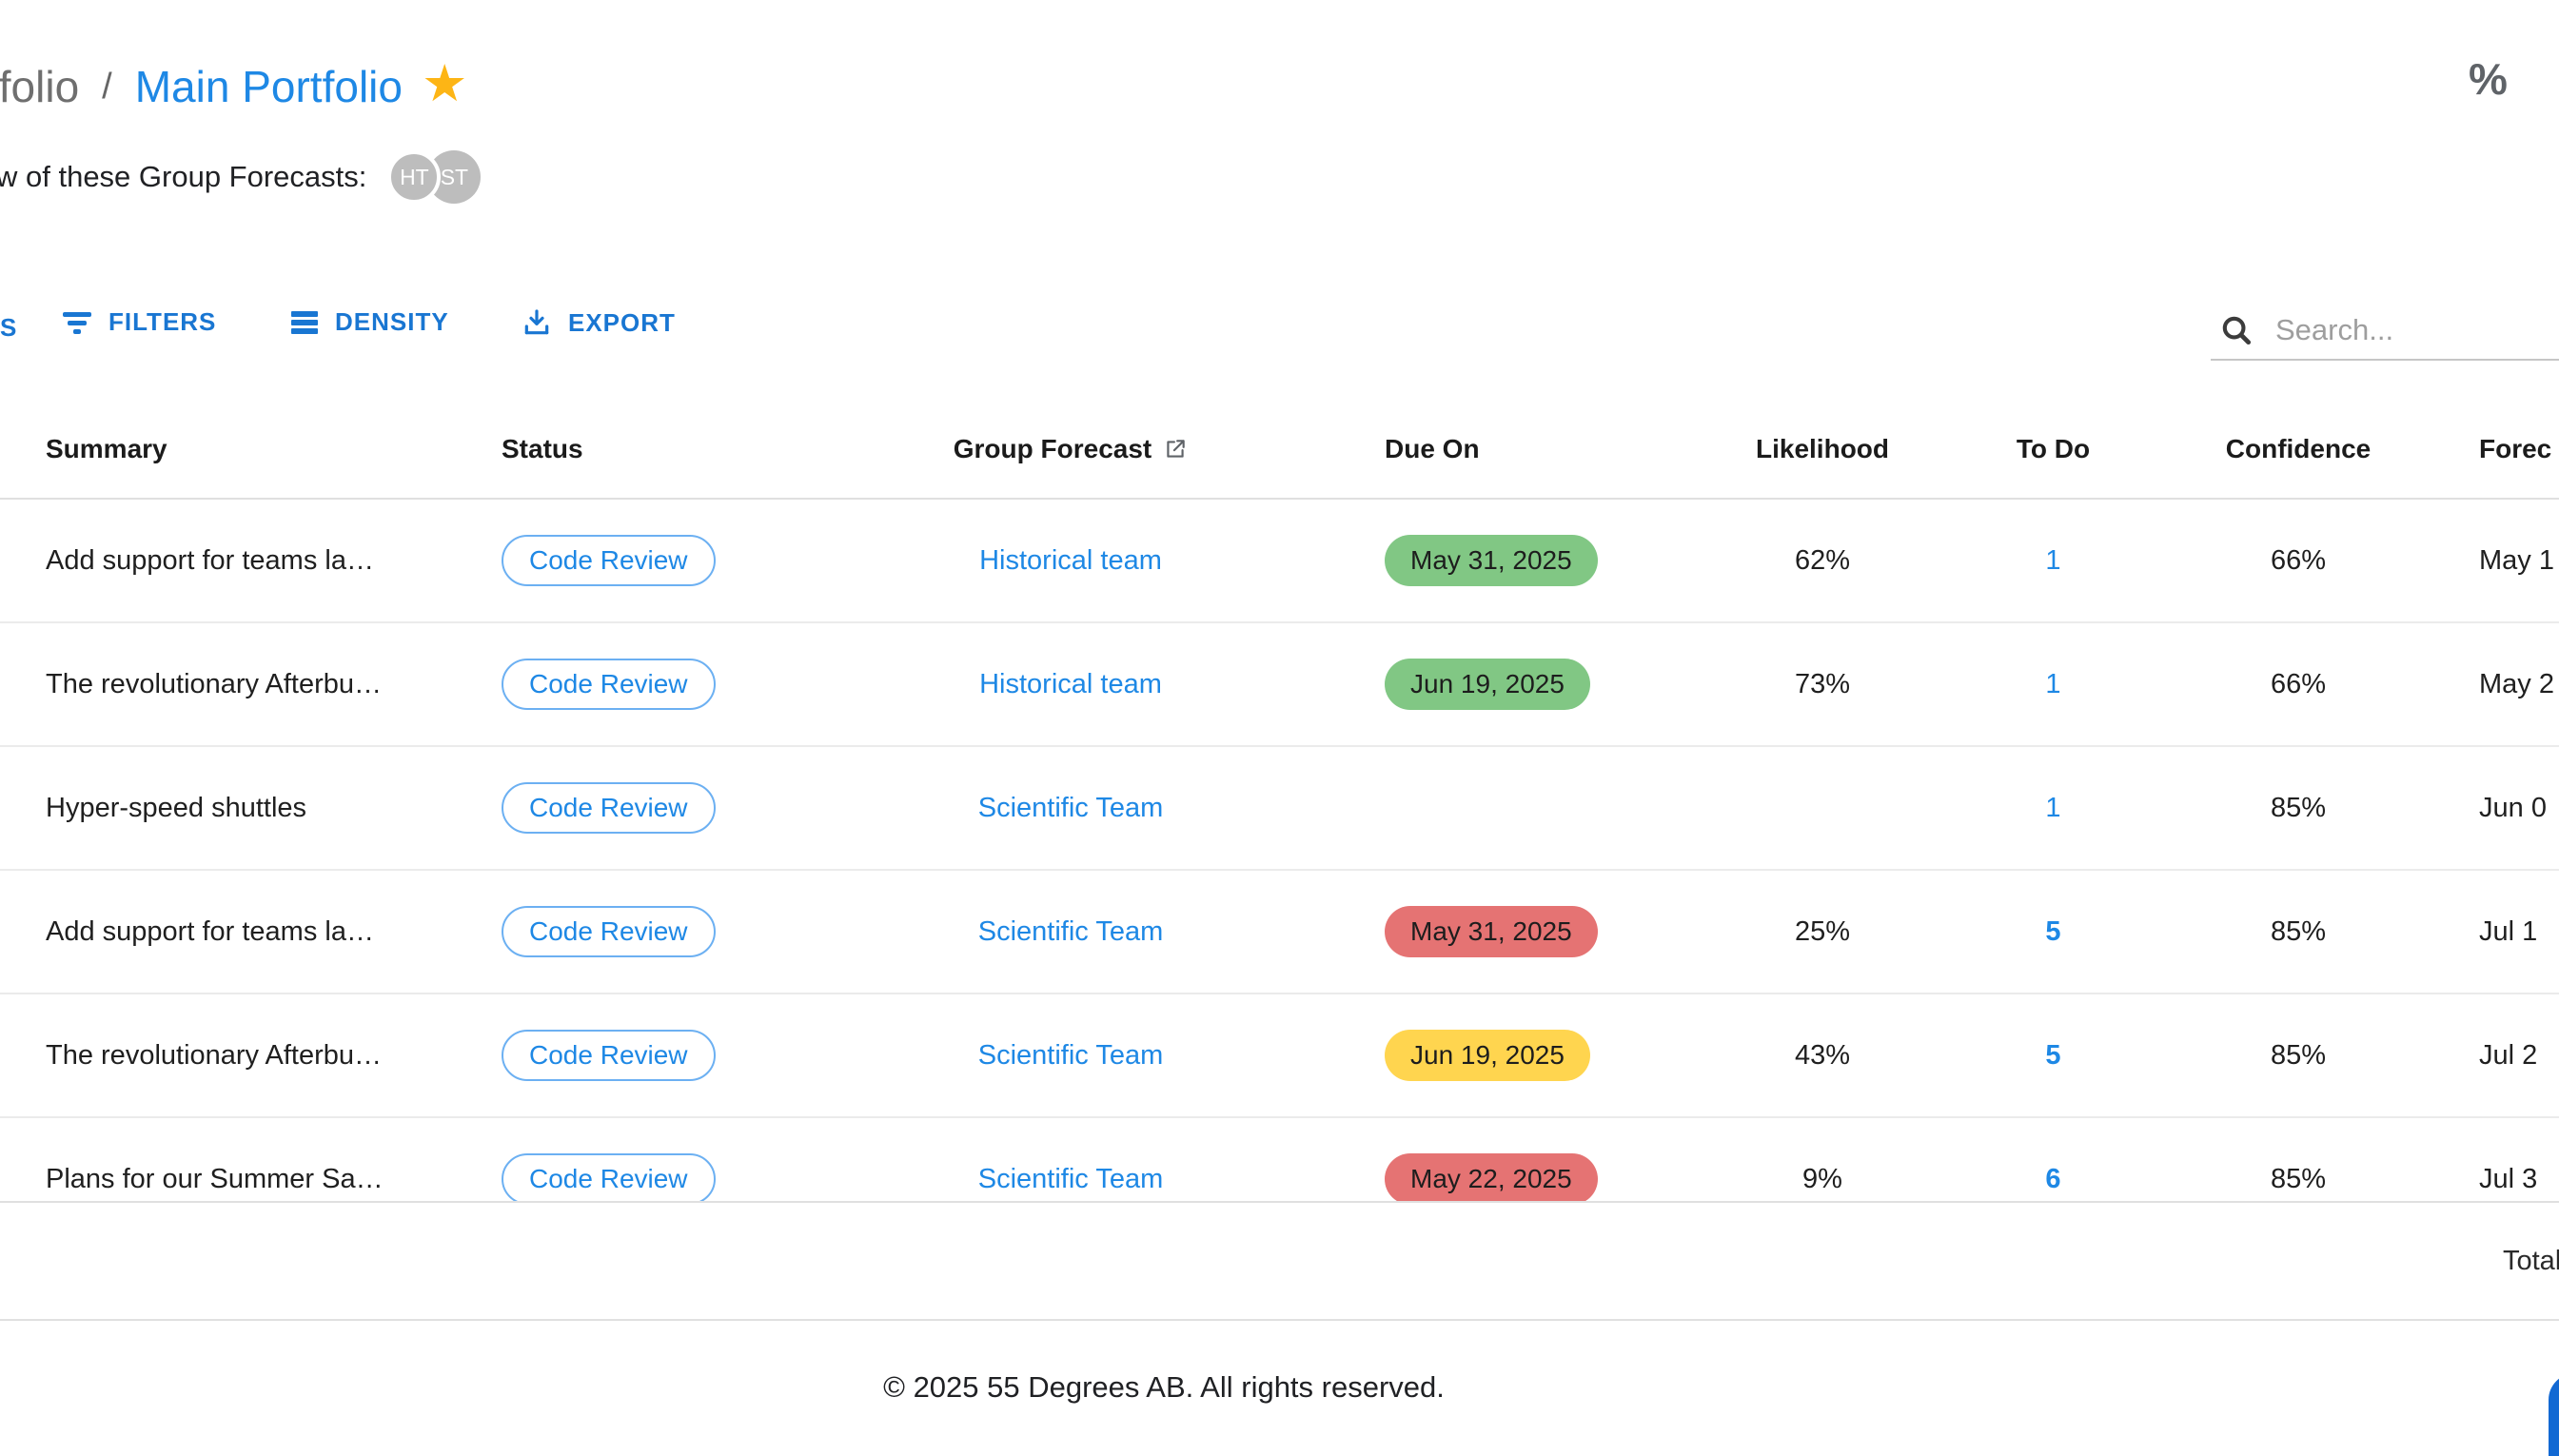  Describe the element at coordinates (1176, 448) in the screenshot. I see `open-in-new-icon` at that location.